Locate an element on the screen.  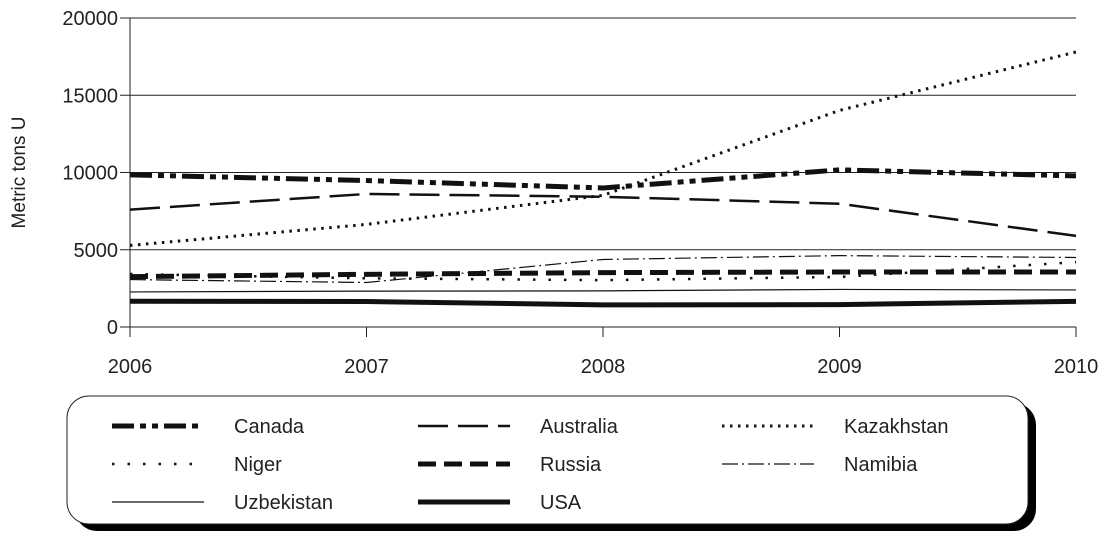
x-tick-label: 2008 is located at coordinates (603, 367).